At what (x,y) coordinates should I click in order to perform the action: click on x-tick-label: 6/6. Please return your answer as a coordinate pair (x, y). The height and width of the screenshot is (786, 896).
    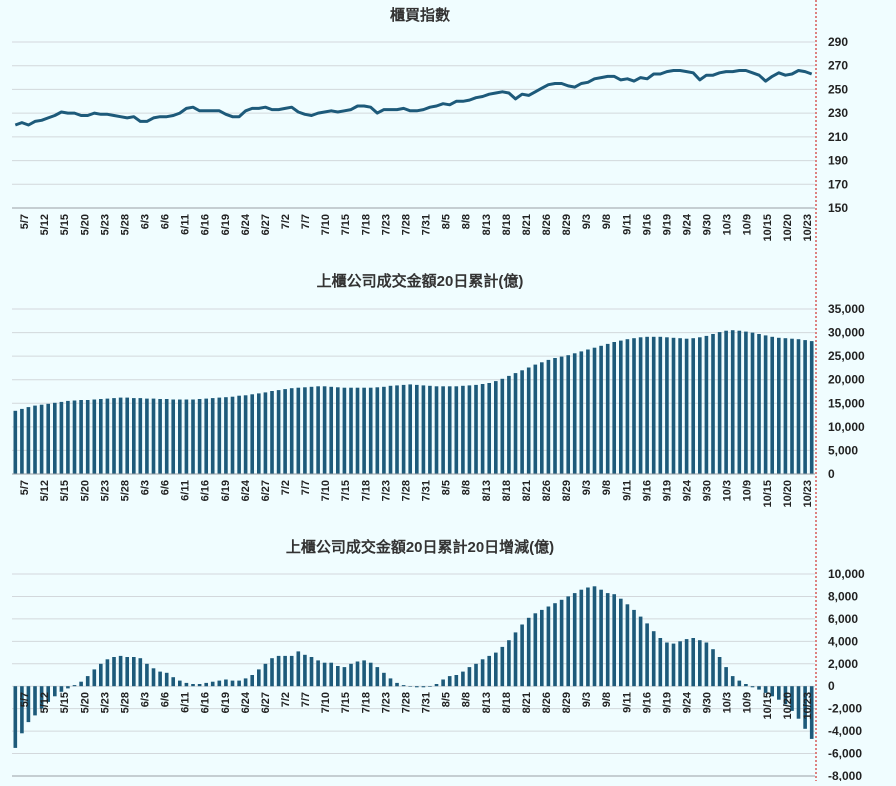
    Looking at the image, I should click on (166, 221).